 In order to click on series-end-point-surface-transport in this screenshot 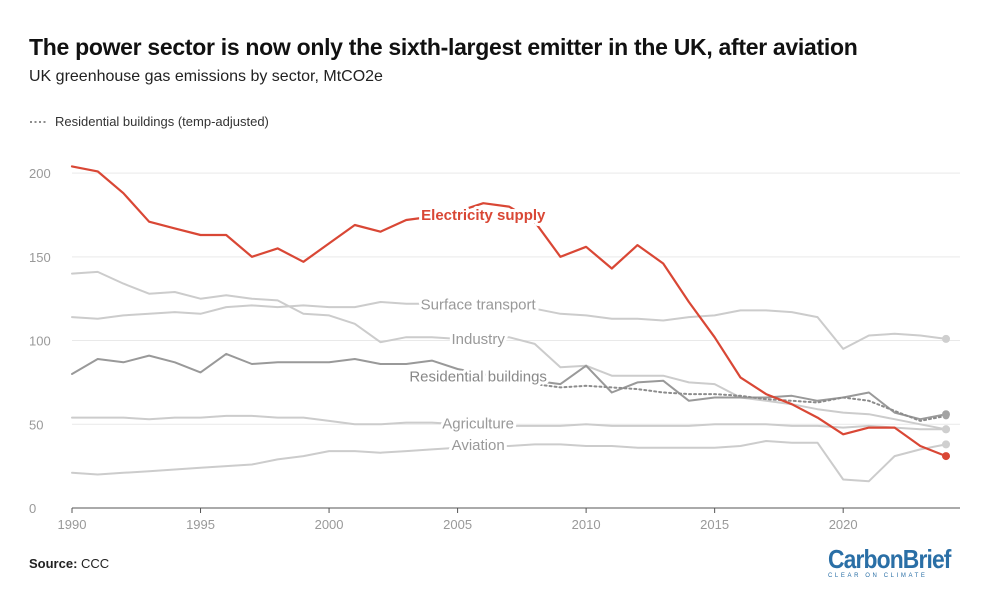, I will do `click(946, 338)`.